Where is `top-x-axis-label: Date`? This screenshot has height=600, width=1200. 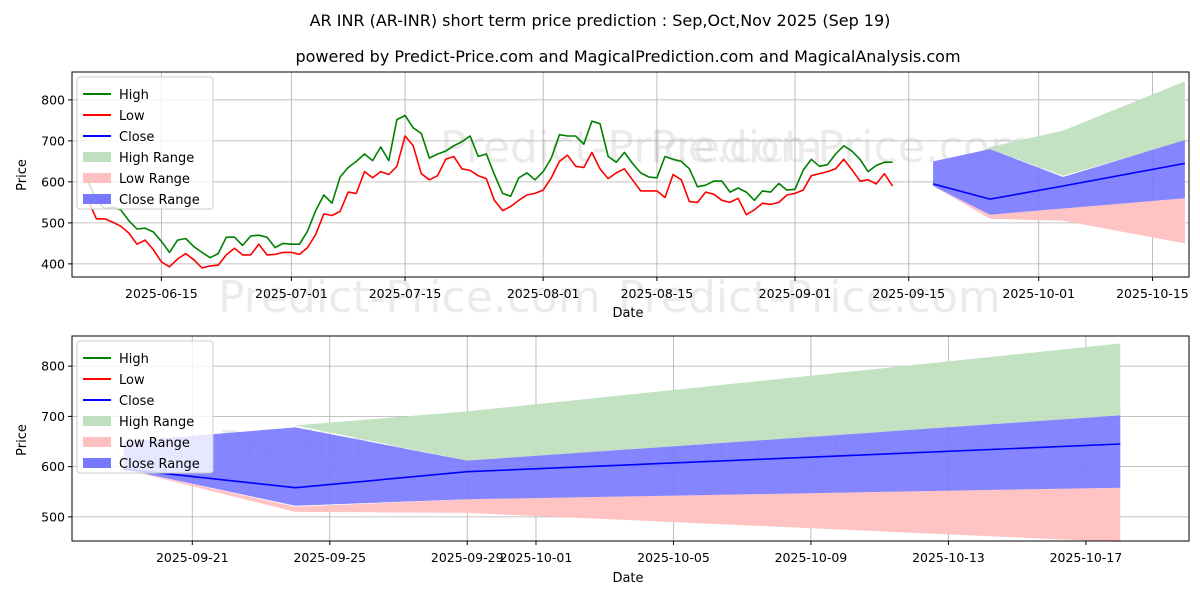
top-x-axis-label: Date is located at coordinates (627, 313).